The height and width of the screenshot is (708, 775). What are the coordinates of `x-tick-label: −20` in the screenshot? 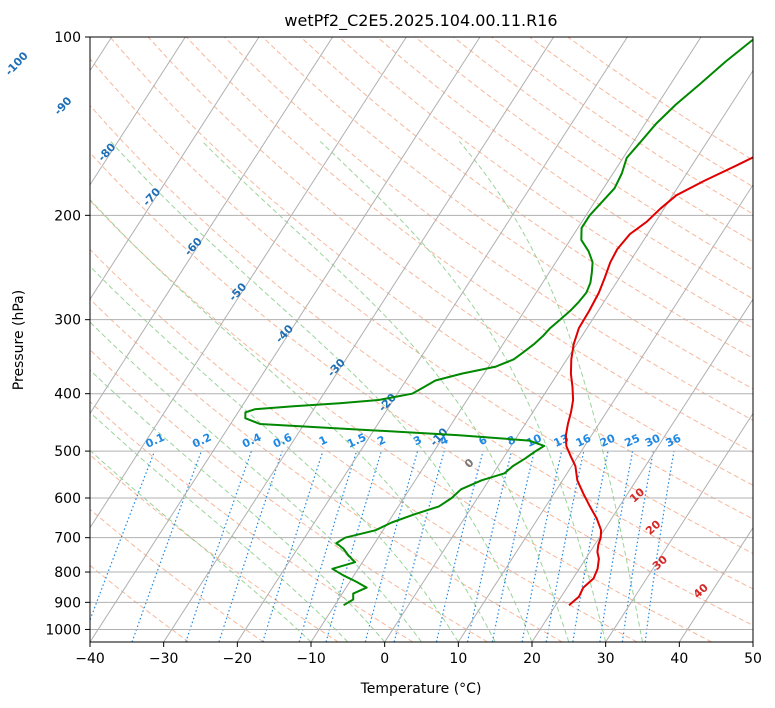 It's located at (238, 659).